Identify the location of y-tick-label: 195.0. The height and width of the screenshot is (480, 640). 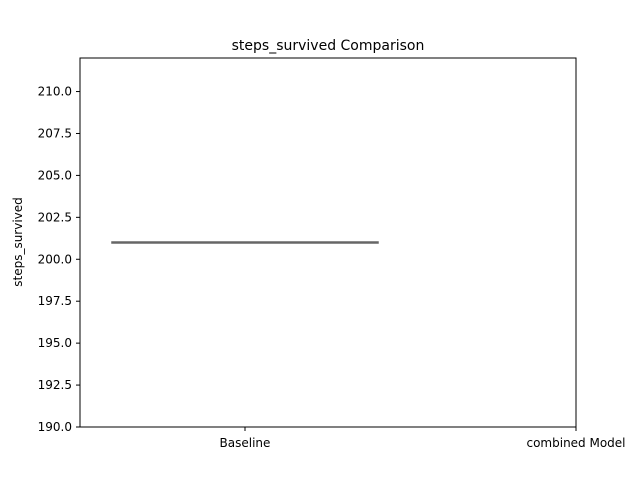
(55, 343).